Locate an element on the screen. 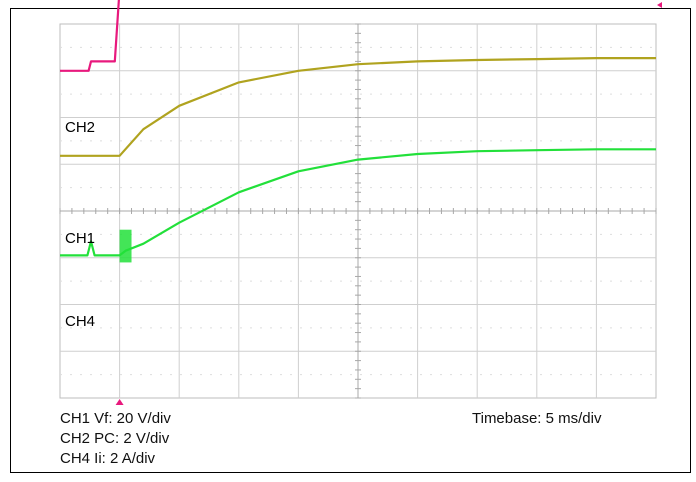 The width and height of the screenshot is (696, 482). ch1-scale-setting: CH1 Vf: 20 V/div is located at coordinates (115, 418).